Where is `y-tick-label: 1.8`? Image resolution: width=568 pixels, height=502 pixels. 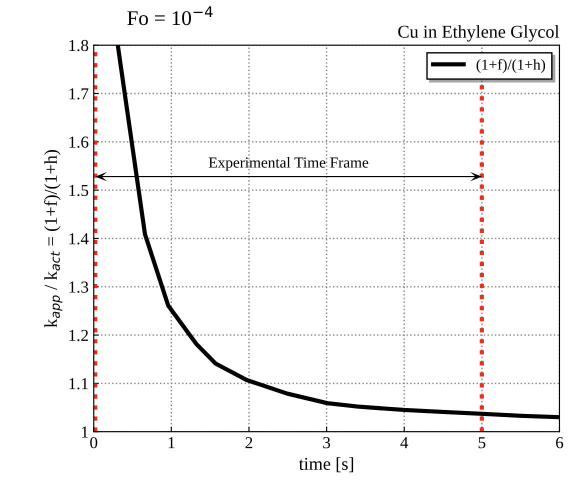 y-tick-label: 1.8 is located at coordinates (78, 46).